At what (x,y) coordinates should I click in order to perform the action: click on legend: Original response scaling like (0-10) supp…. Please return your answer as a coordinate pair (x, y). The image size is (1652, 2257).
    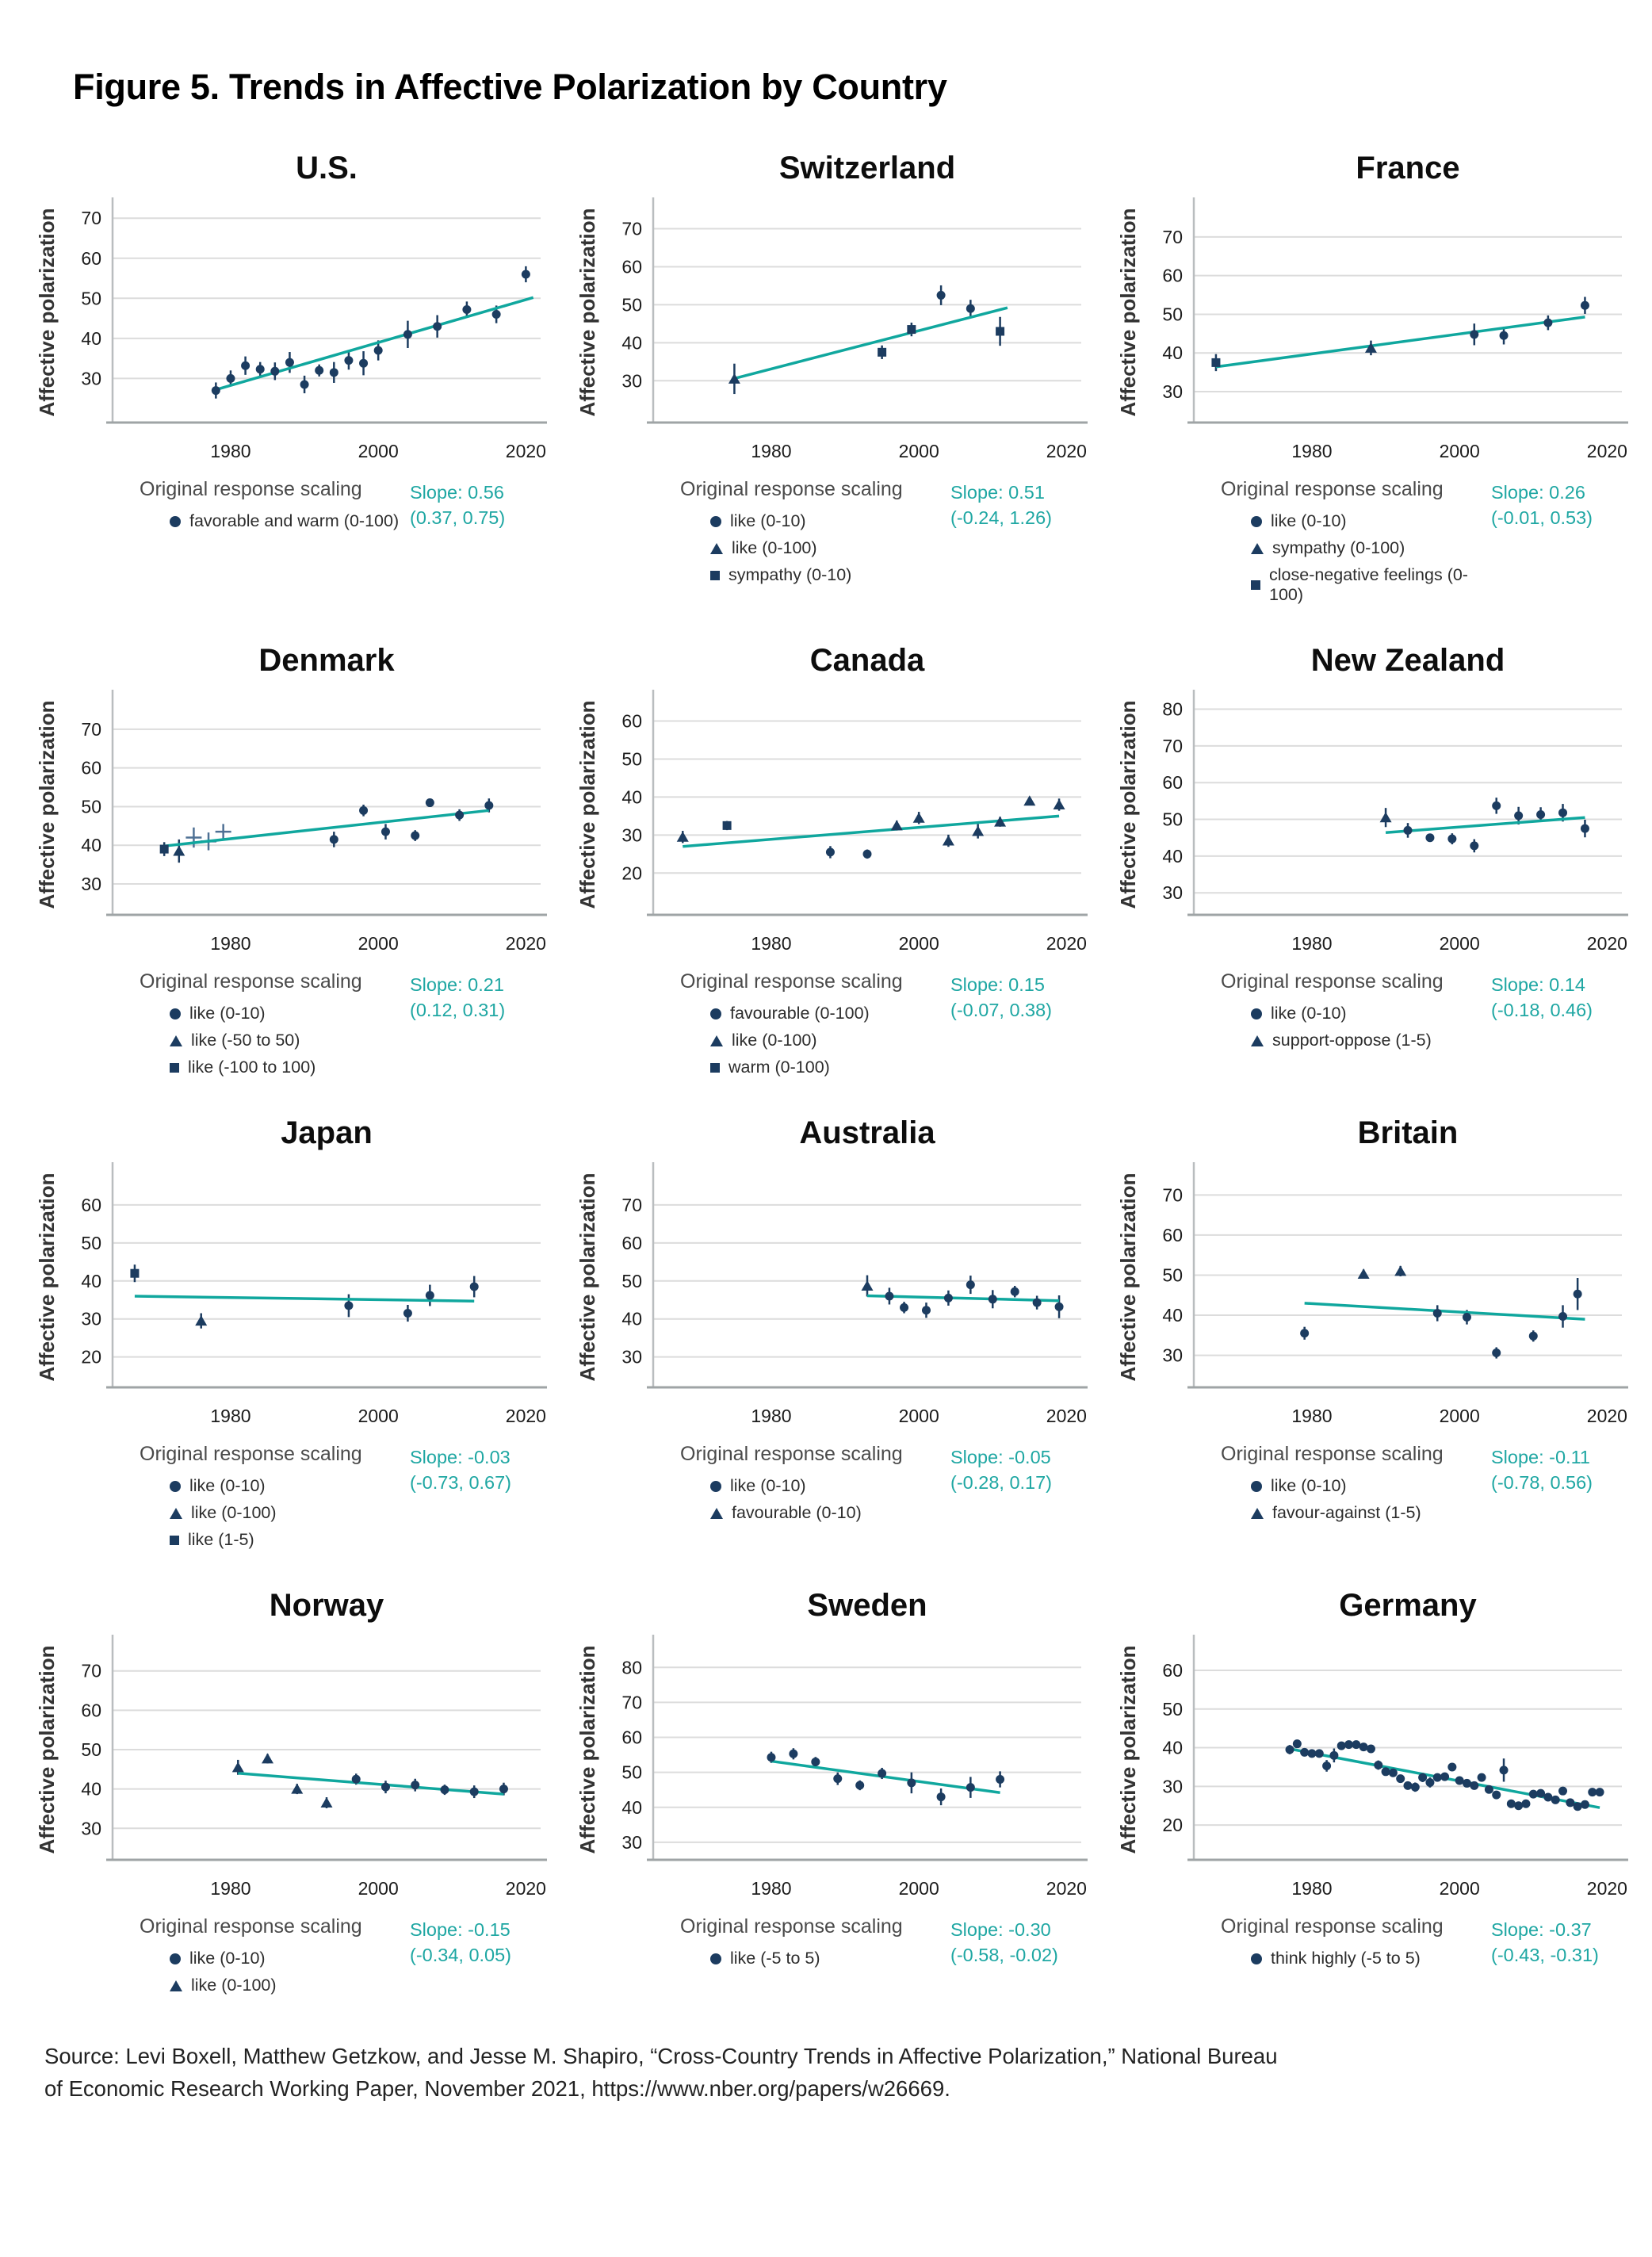
    Looking at the image, I should click on (1319, 1010).